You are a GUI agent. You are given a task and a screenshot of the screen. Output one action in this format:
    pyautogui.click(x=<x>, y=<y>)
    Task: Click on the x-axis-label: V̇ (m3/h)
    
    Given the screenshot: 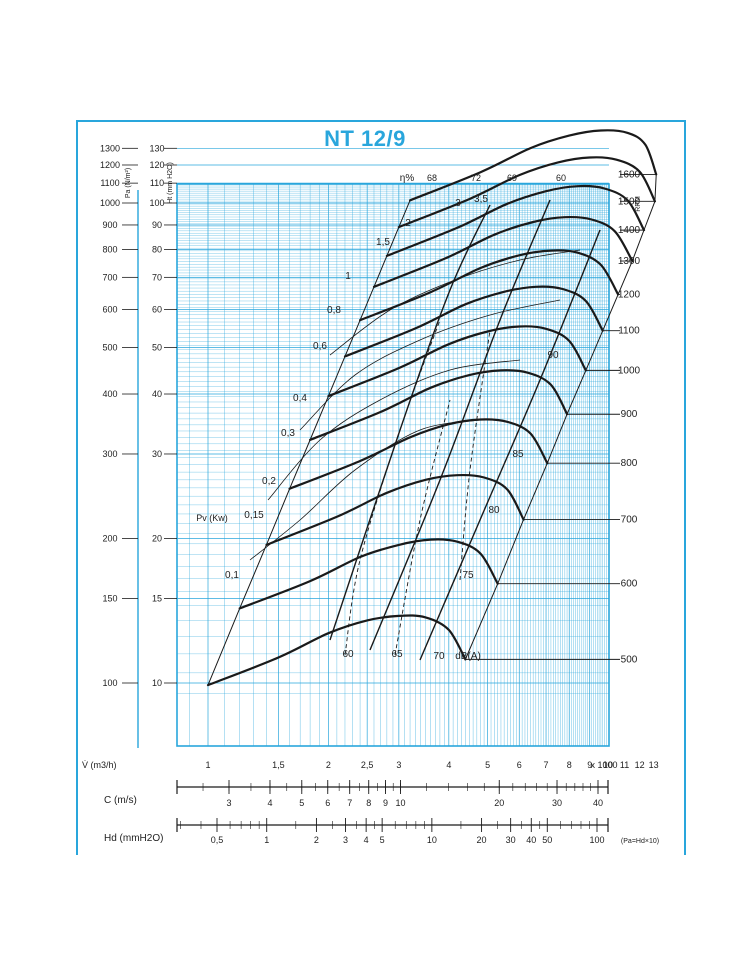 What is the action you would take?
    pyautogui.click(x=99, y=765)
    